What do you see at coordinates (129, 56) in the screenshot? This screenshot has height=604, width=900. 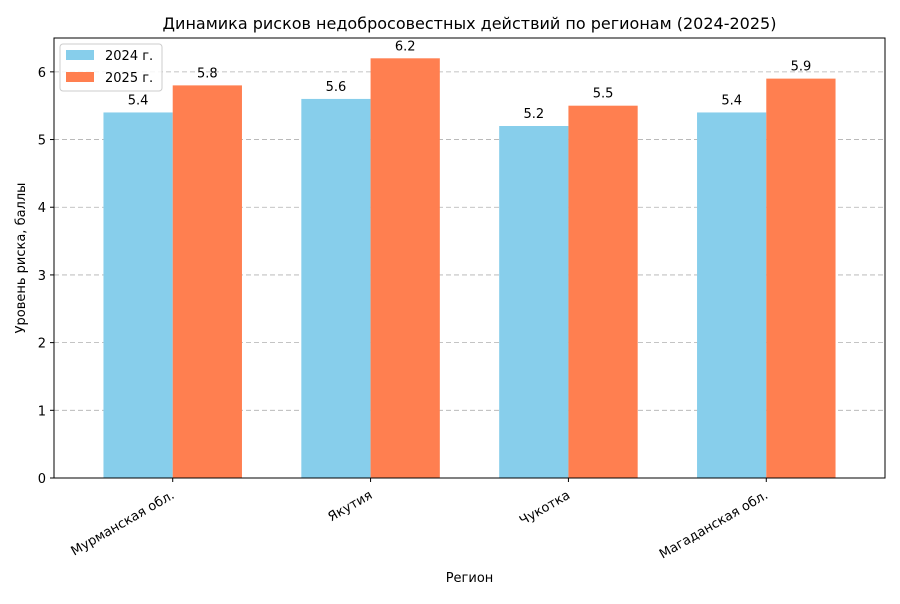 I see `legend-label-2024: 2024 г.` at bounding box center [129, 56].